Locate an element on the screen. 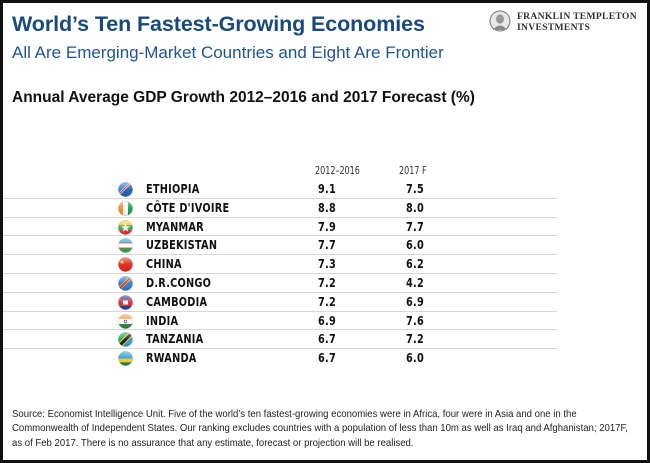 This screenshot has height=463, width=650. brand-subname: INVESTMENTS is located at coordinates (554, 27).